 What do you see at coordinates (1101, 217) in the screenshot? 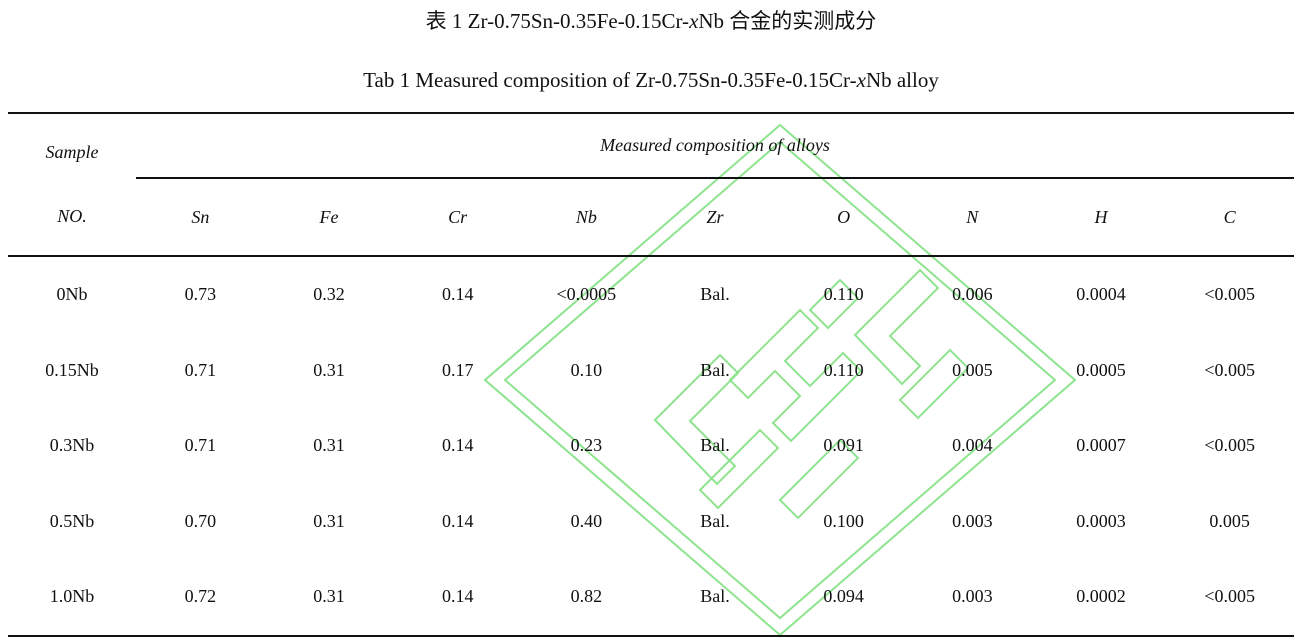
I see `column-header-h: H` at bounding box center [1101, 217].